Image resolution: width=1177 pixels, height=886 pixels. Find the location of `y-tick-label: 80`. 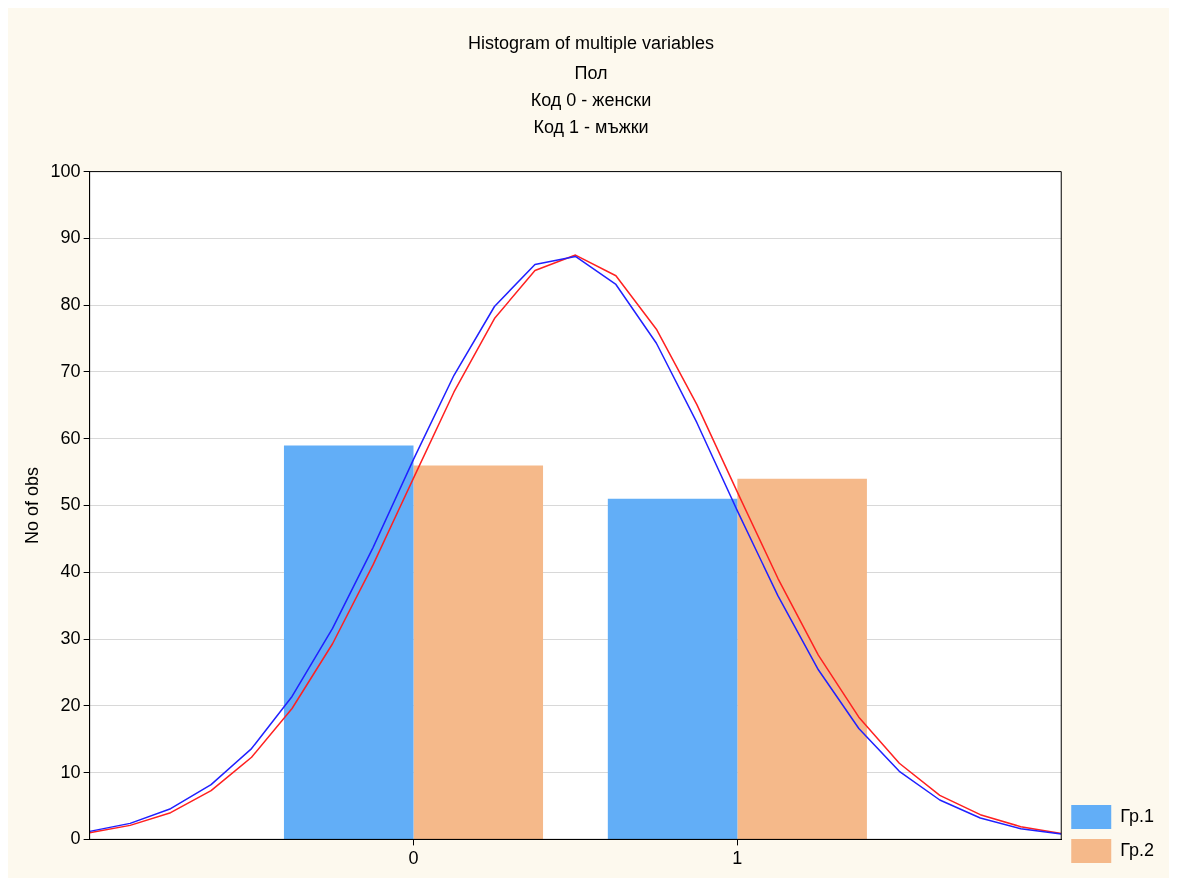

y-tick-label: 80 is located at coordinates (70, 304).